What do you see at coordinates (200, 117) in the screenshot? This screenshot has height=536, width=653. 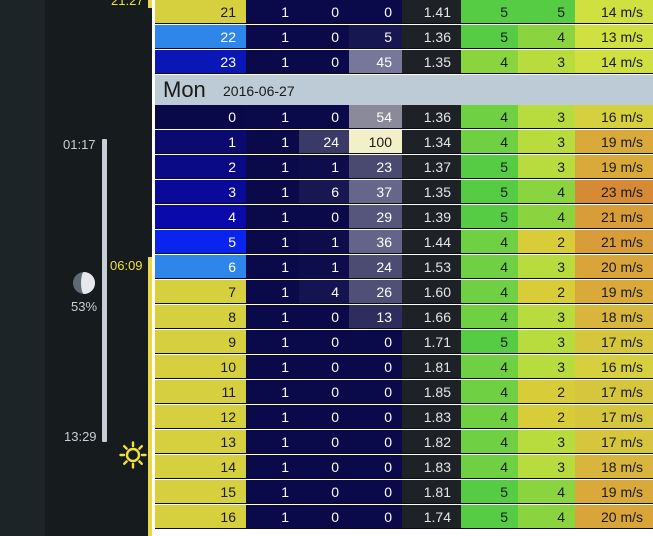 I see `hour-cell: 0` at bounding box center [200, 117].